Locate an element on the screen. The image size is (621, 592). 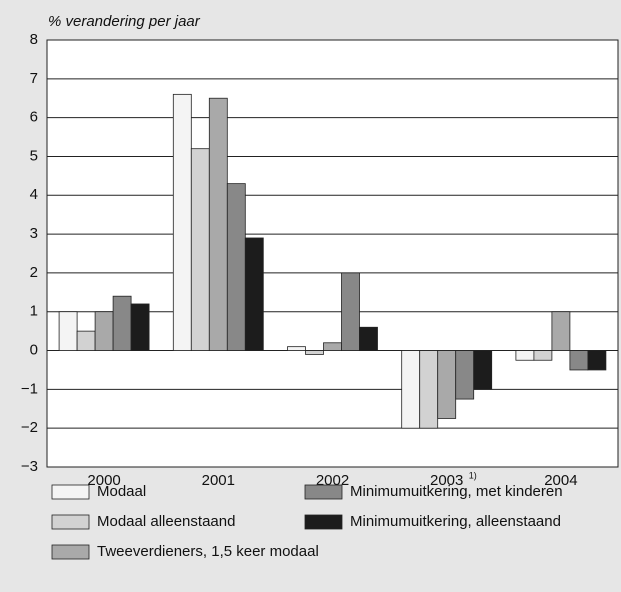
y-tick-label: 5 is located at coordinates (34, 155).